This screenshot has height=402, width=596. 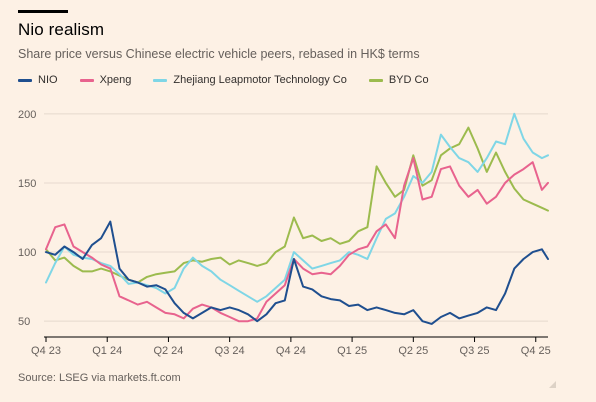 I want to click on legend-item-nio: NIO, so click(x=38, y=80).